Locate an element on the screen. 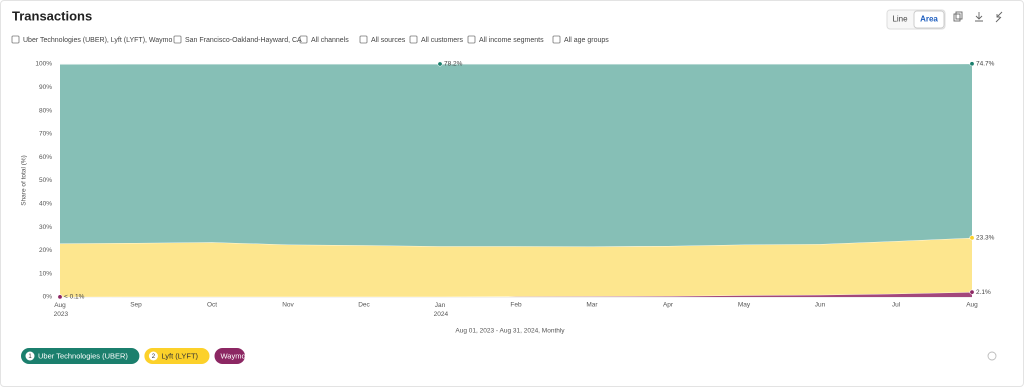 This screenshot has width=1024, height=387. legend-badge-text: 1 is located at coordinates (30, 357).